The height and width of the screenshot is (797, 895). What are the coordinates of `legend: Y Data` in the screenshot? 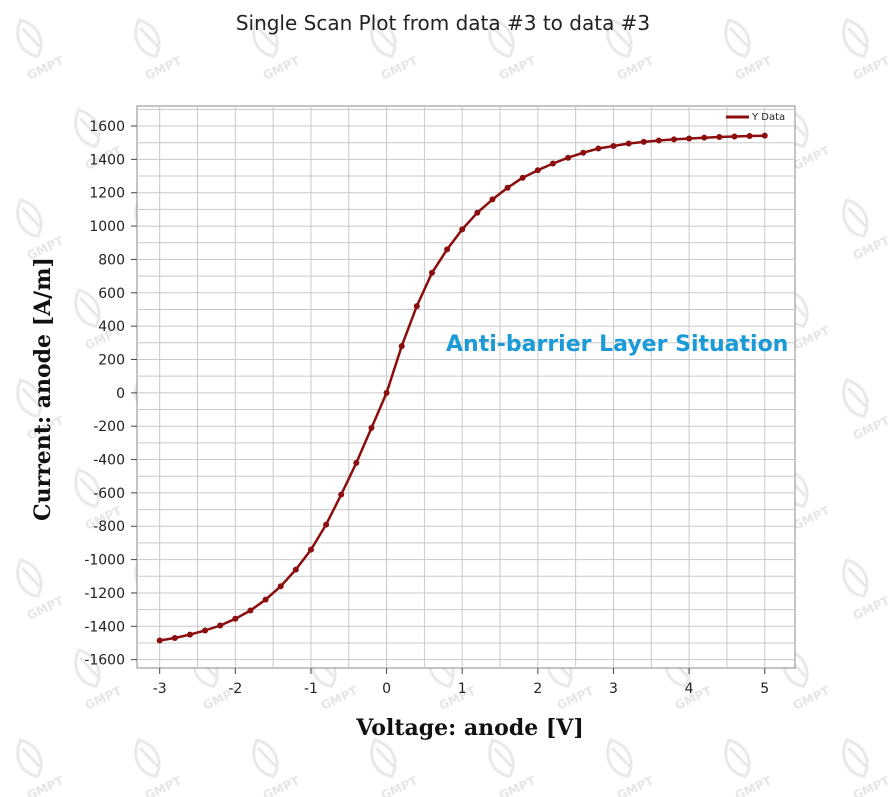 It's located at (755, 117).